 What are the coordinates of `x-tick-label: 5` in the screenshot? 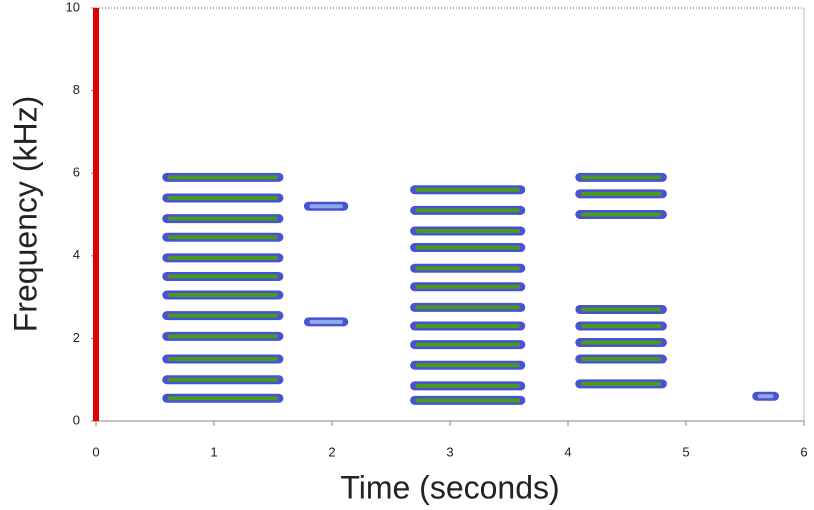 It's located at (685, 451).